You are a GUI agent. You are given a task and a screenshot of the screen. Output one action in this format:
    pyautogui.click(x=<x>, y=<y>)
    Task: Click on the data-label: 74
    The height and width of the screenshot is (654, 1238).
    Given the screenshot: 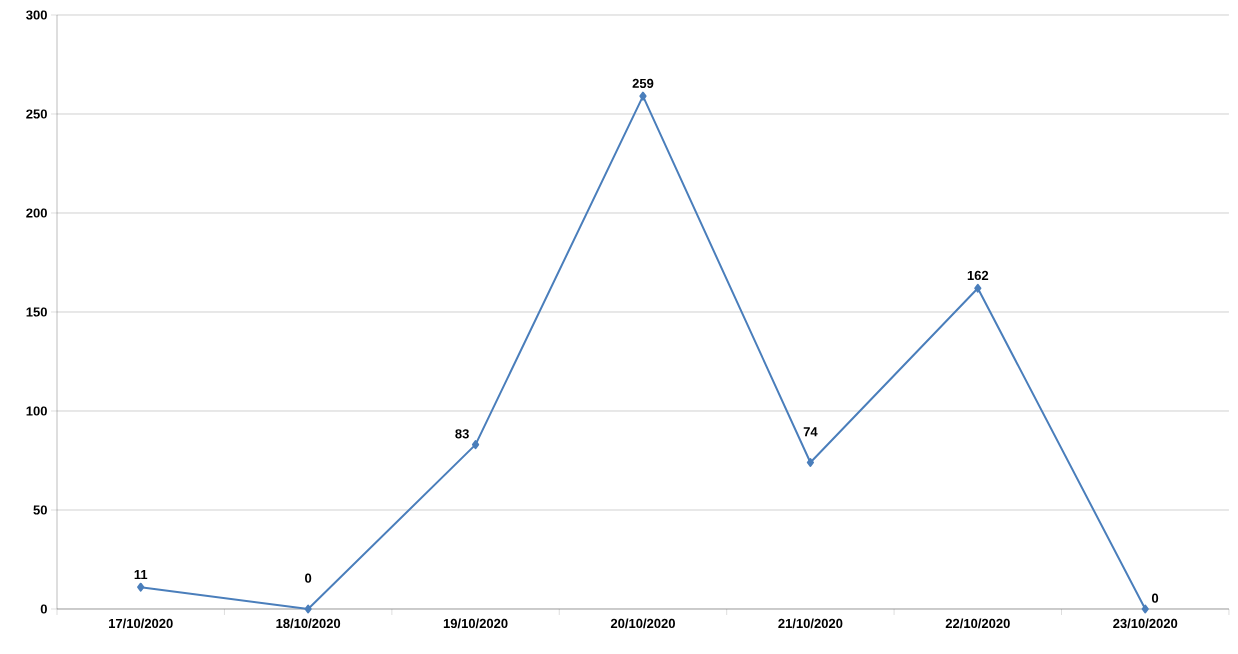 What is the action you would take?
    pyautogui.click(x=810, y=432)
    